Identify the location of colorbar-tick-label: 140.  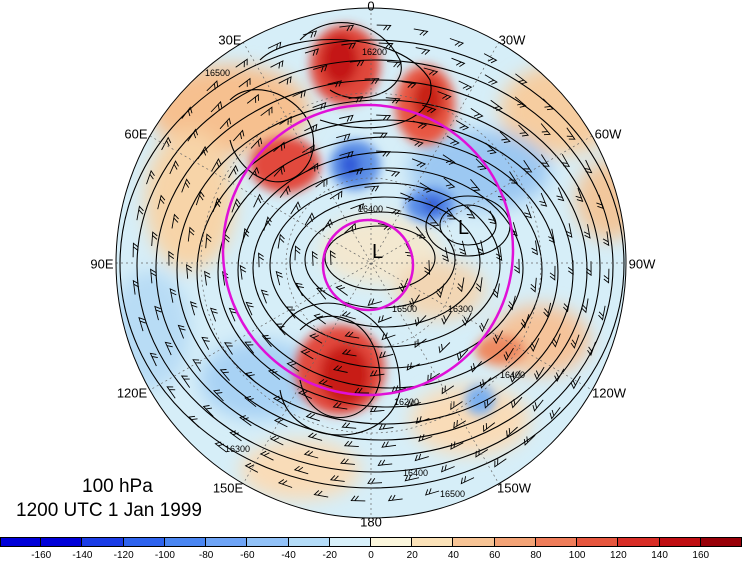
(659, 555).